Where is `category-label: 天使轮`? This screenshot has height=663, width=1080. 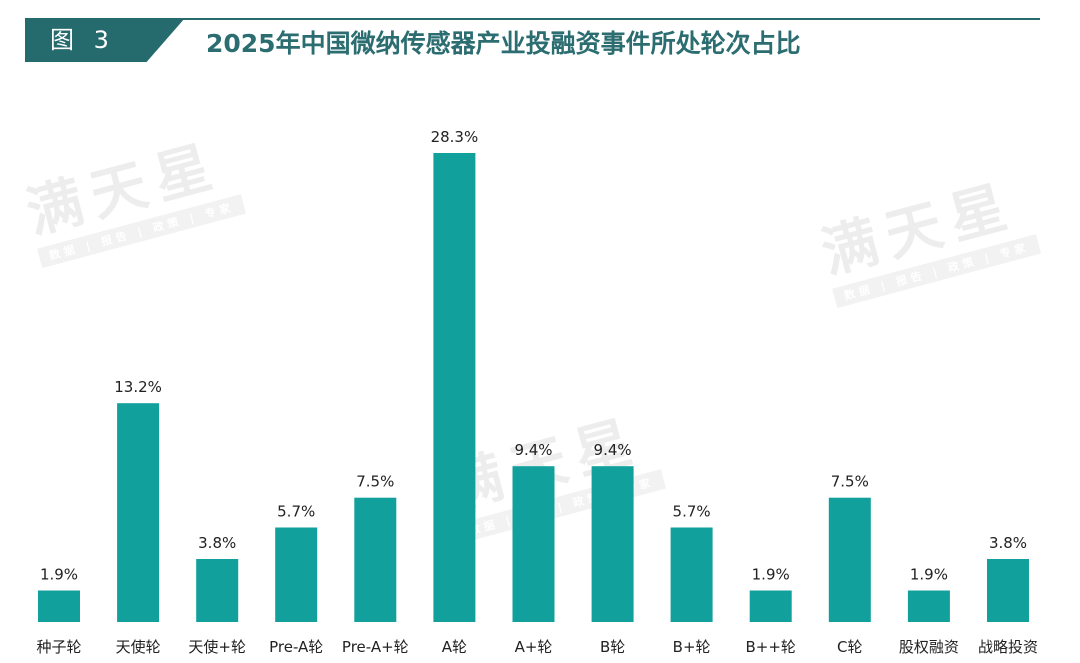 category-label: 天使轮 is located at coordinates (138, 647).